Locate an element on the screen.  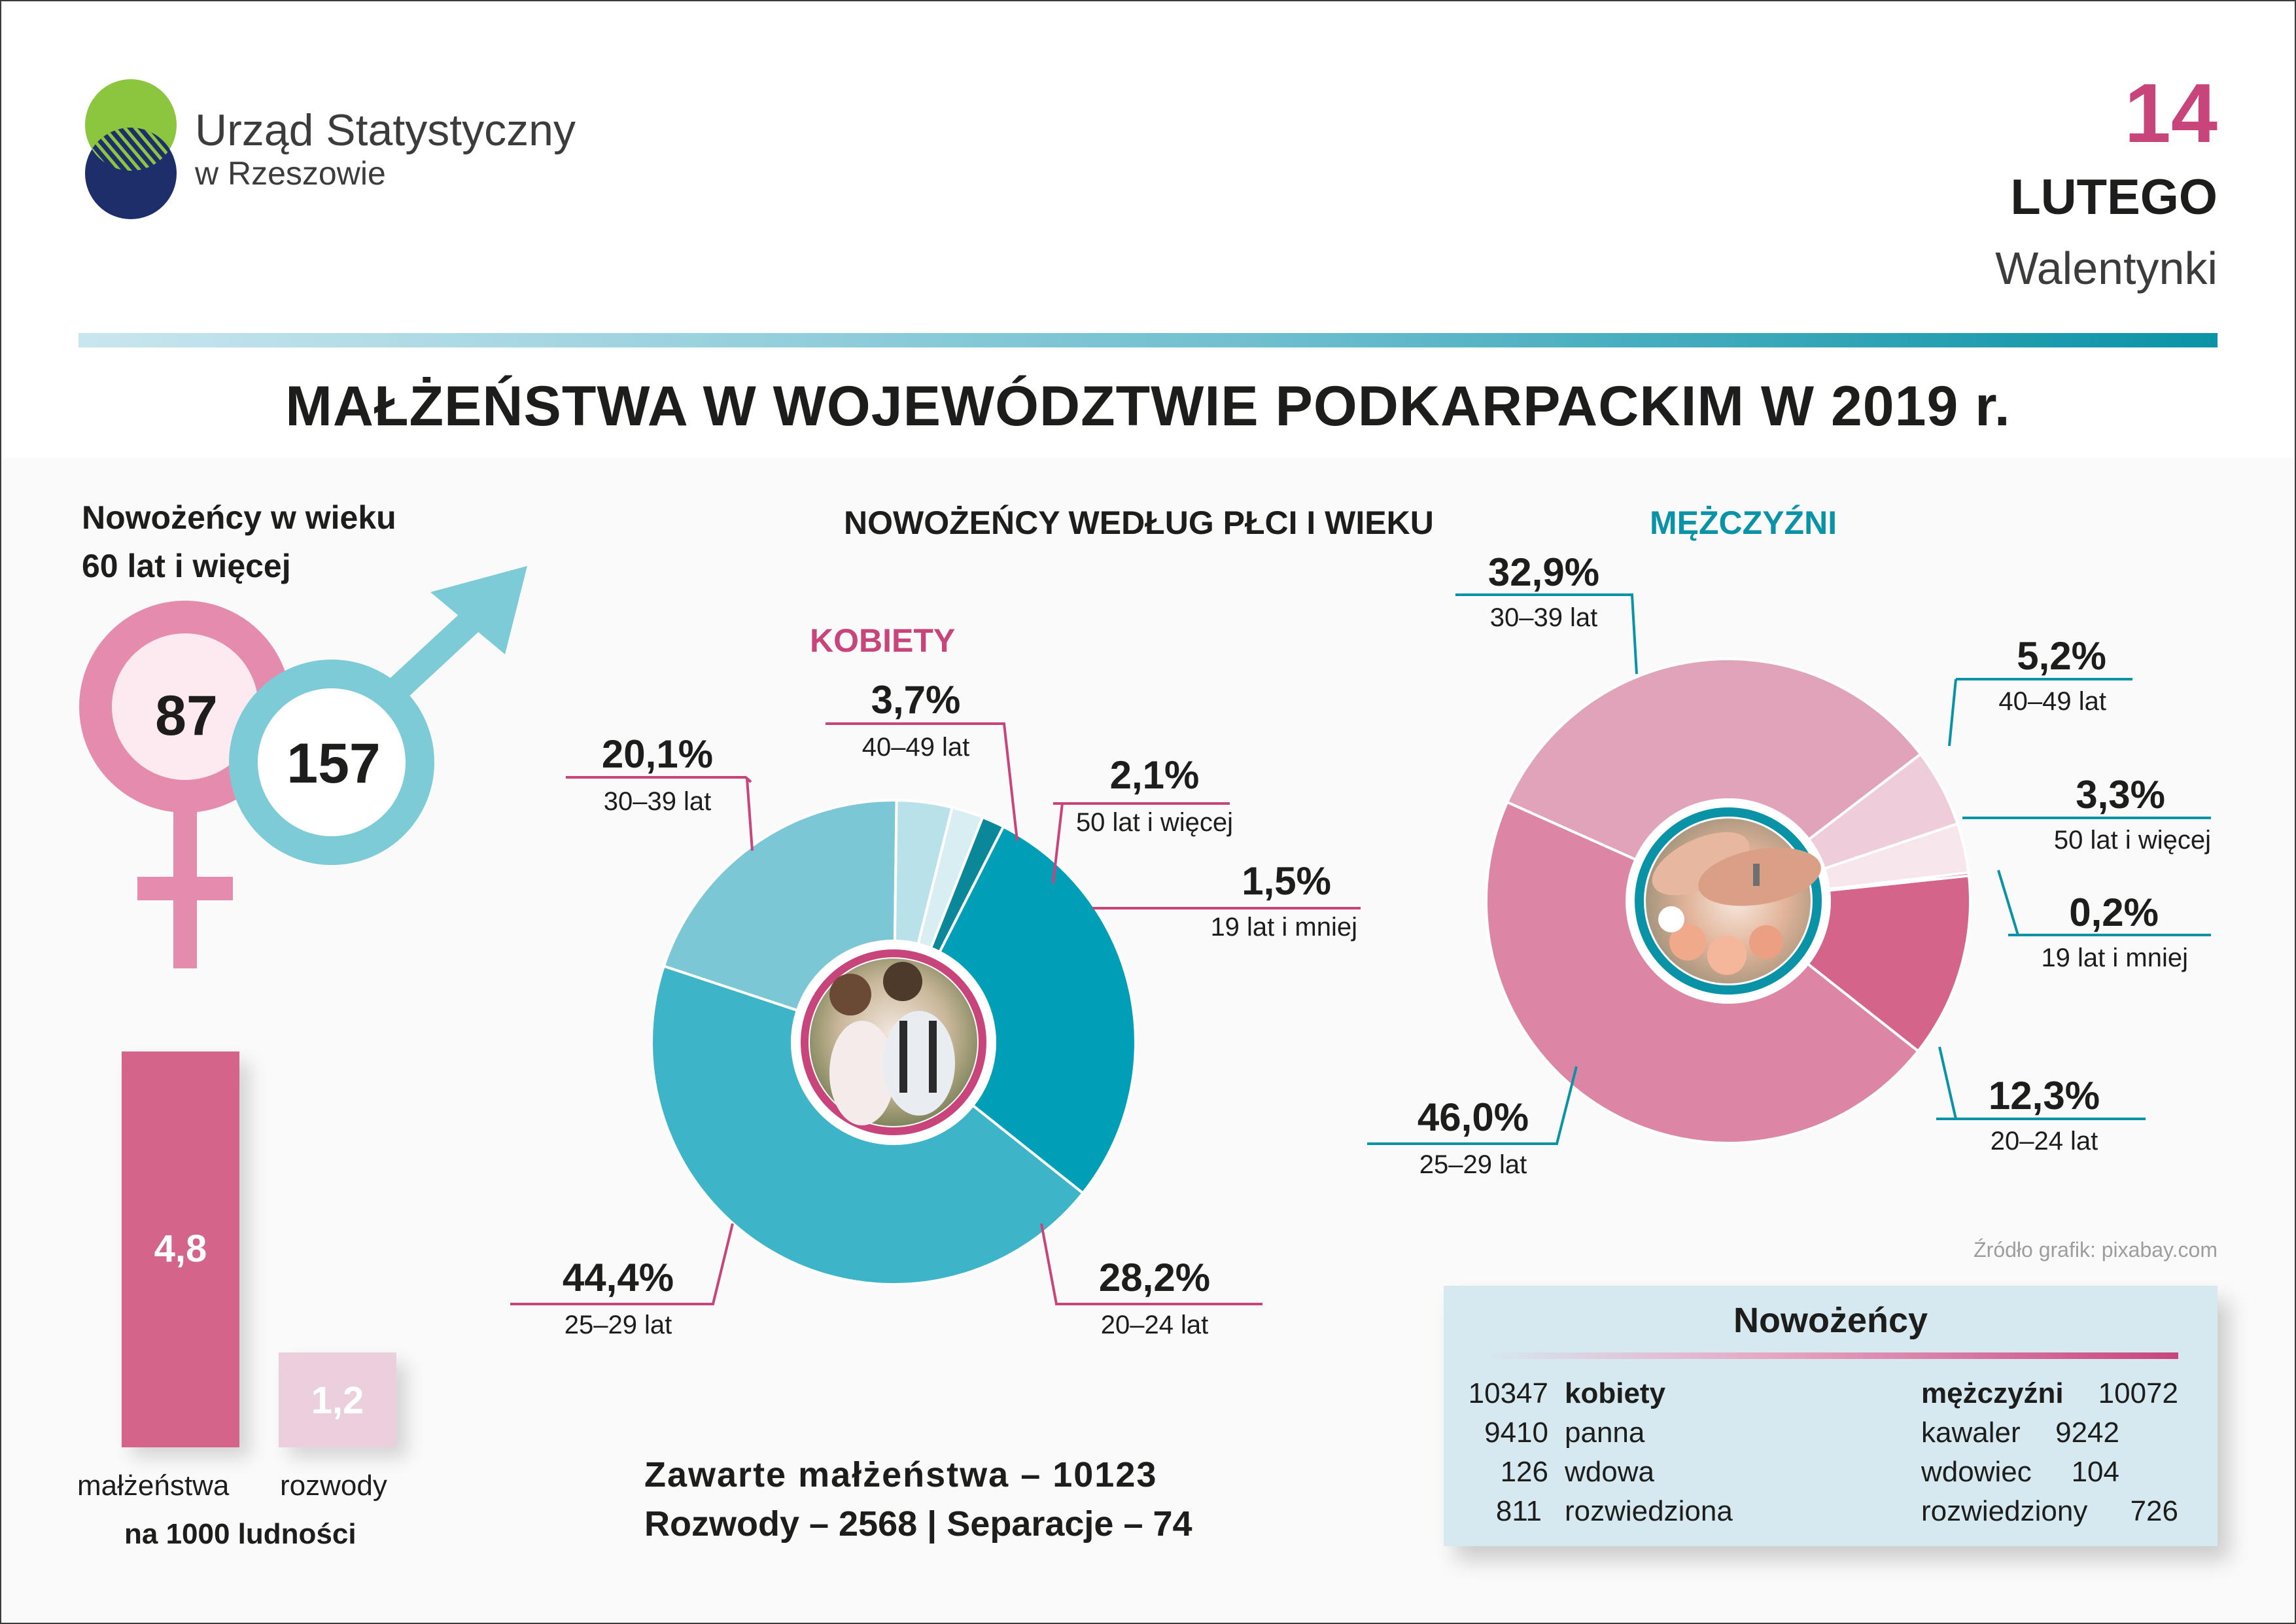
newlyweds-title: Nowożeńcy is located at coordinates (1830, 1320).